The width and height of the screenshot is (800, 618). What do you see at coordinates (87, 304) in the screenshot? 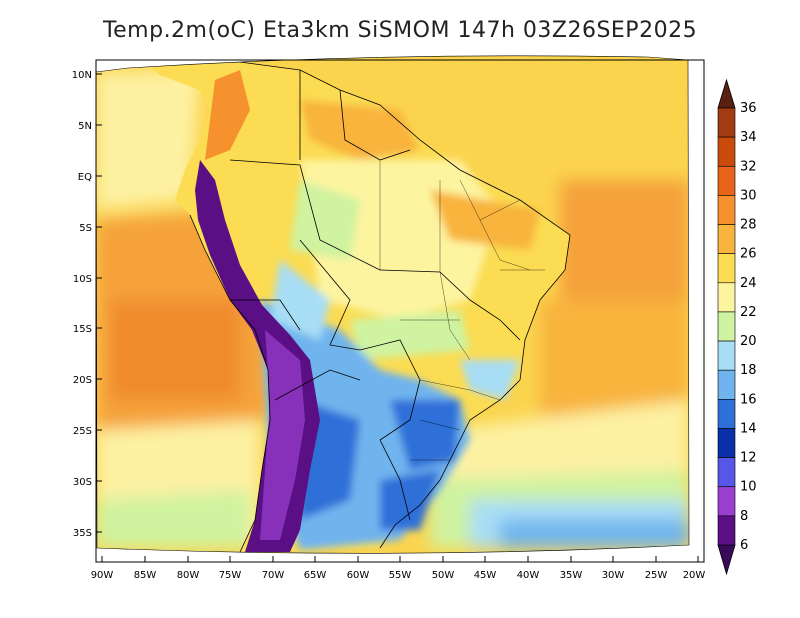
I see `lat-axis: 10N 5N EQ 5S 10S 15S 20S 25S 30S 35S` at bounding box center [87, 304].